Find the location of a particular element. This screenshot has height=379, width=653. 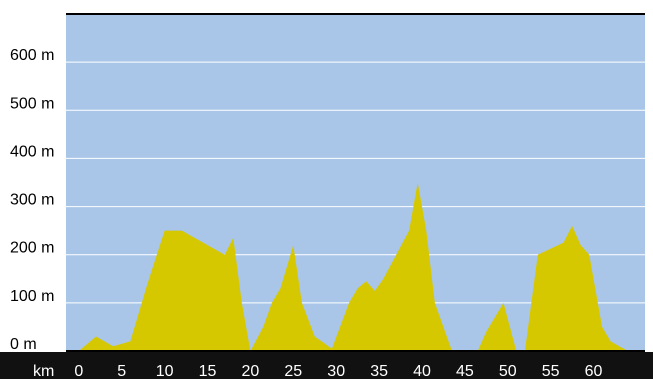

x-tick-label: 40 is located at coordinates (422, 371).